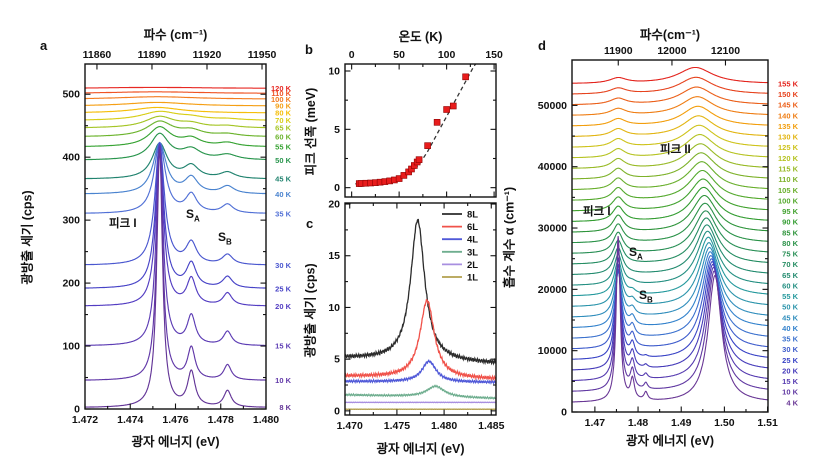 The image size is (838, 471). What do you see at coordinates (229, 242) in the screenshot?
I see `sb-sub: B` at bounding box center [229, 242].